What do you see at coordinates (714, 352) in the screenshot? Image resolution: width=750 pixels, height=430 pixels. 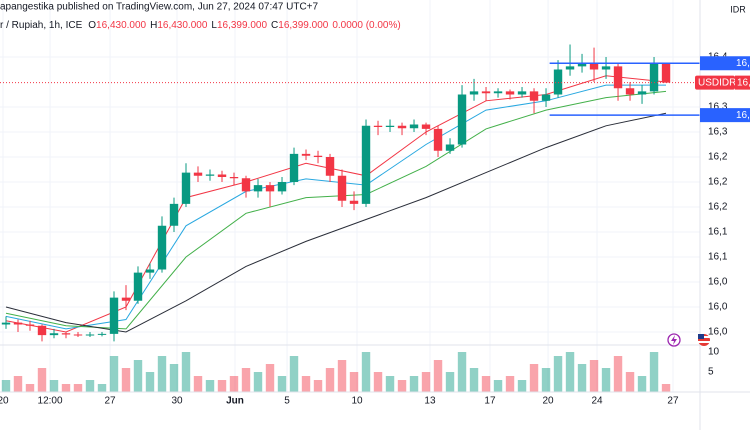 I see `volume-tick-label: 10` at bounding box center [714, 352].